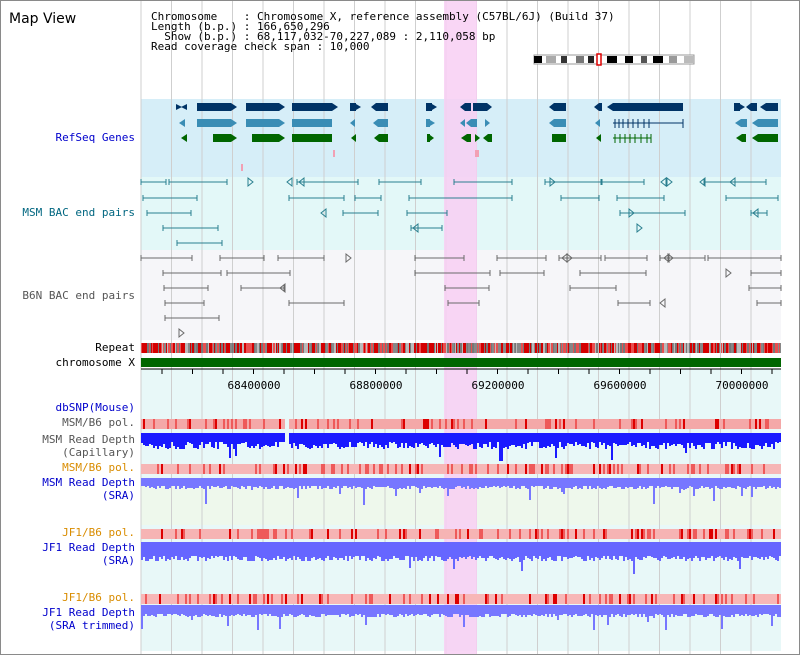  I want to click on track-label-refseq: RefSeq Genes, so click(95, 137).